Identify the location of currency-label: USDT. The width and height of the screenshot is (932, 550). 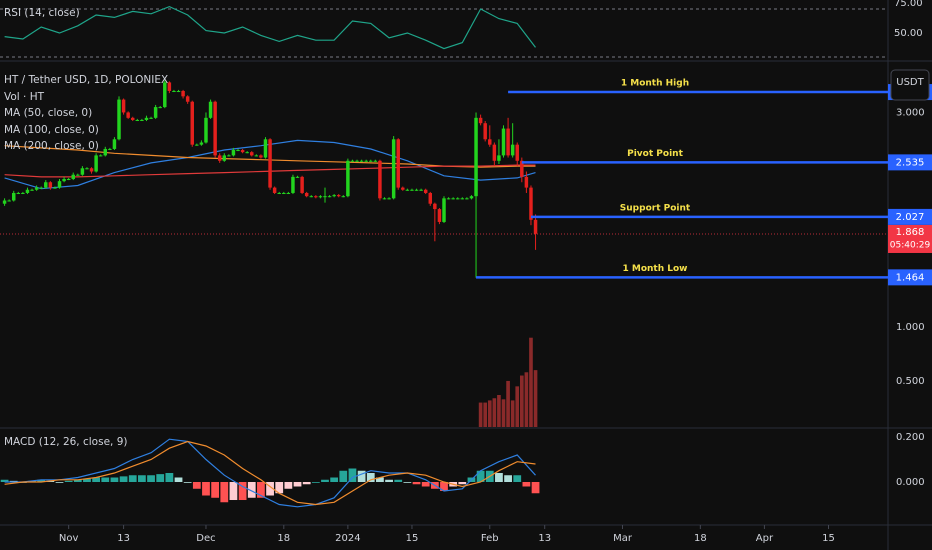
(910, 82).